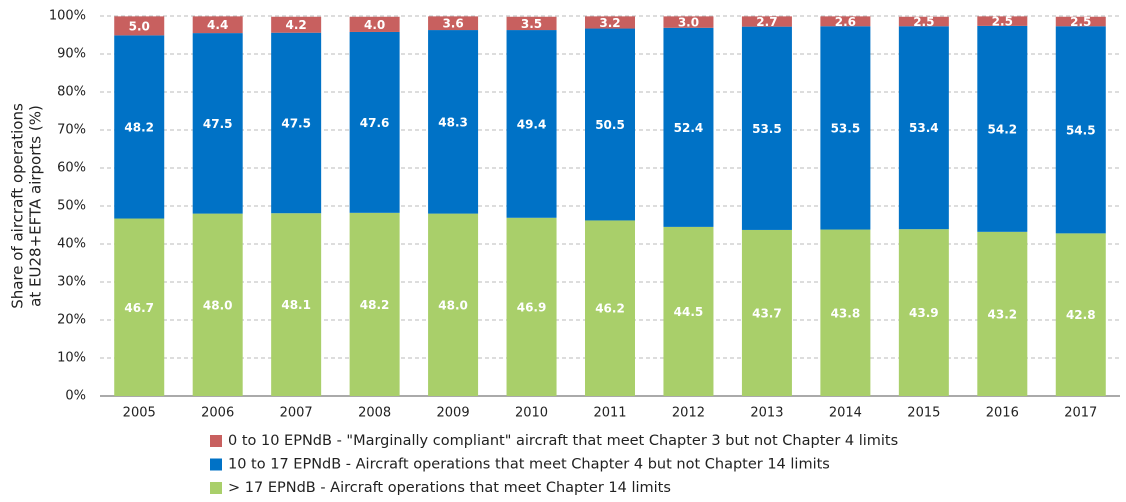 This screenshot has height=502, width=1126. I want to click on value-label: 44.5, so click(689, 312).